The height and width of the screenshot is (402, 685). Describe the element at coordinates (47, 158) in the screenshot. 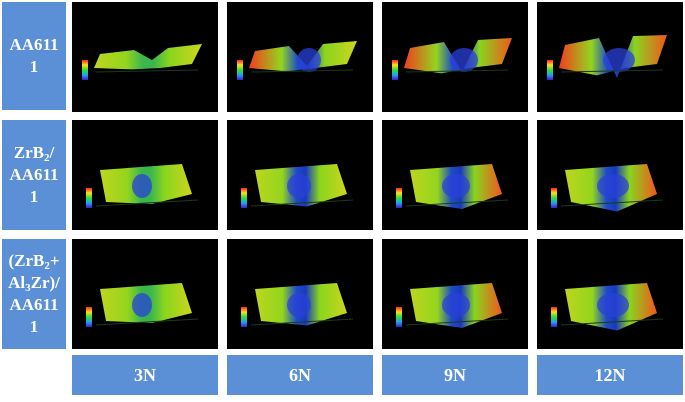

I see `row-label-zrb2-sub: 2` at that location.